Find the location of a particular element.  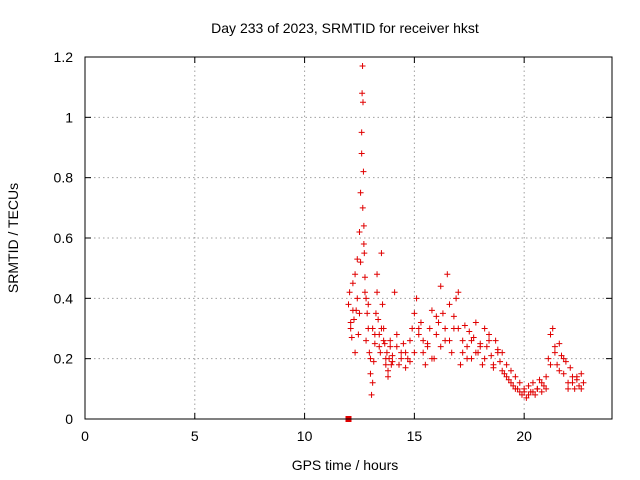

y-tick-label: 0.4 is located at coordinates (64, 298).